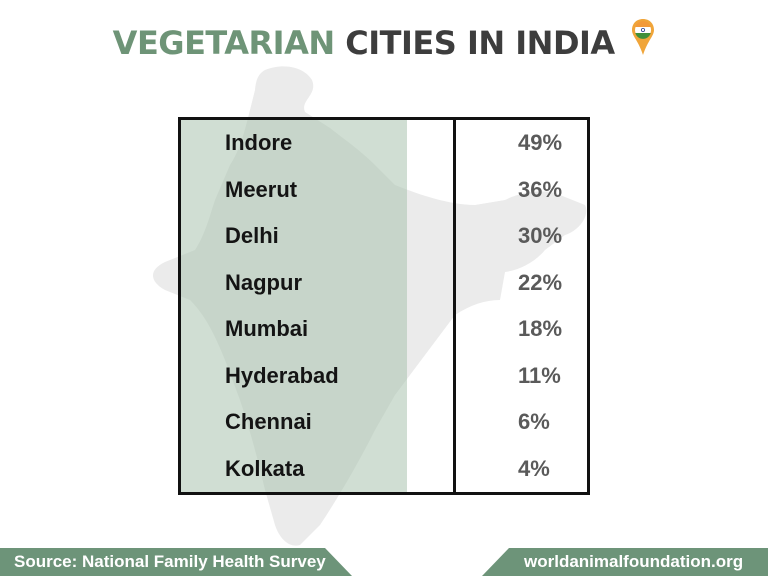 The image size is (768, 576). I want to click on city-name: Hyderabad, so click(317, 375).